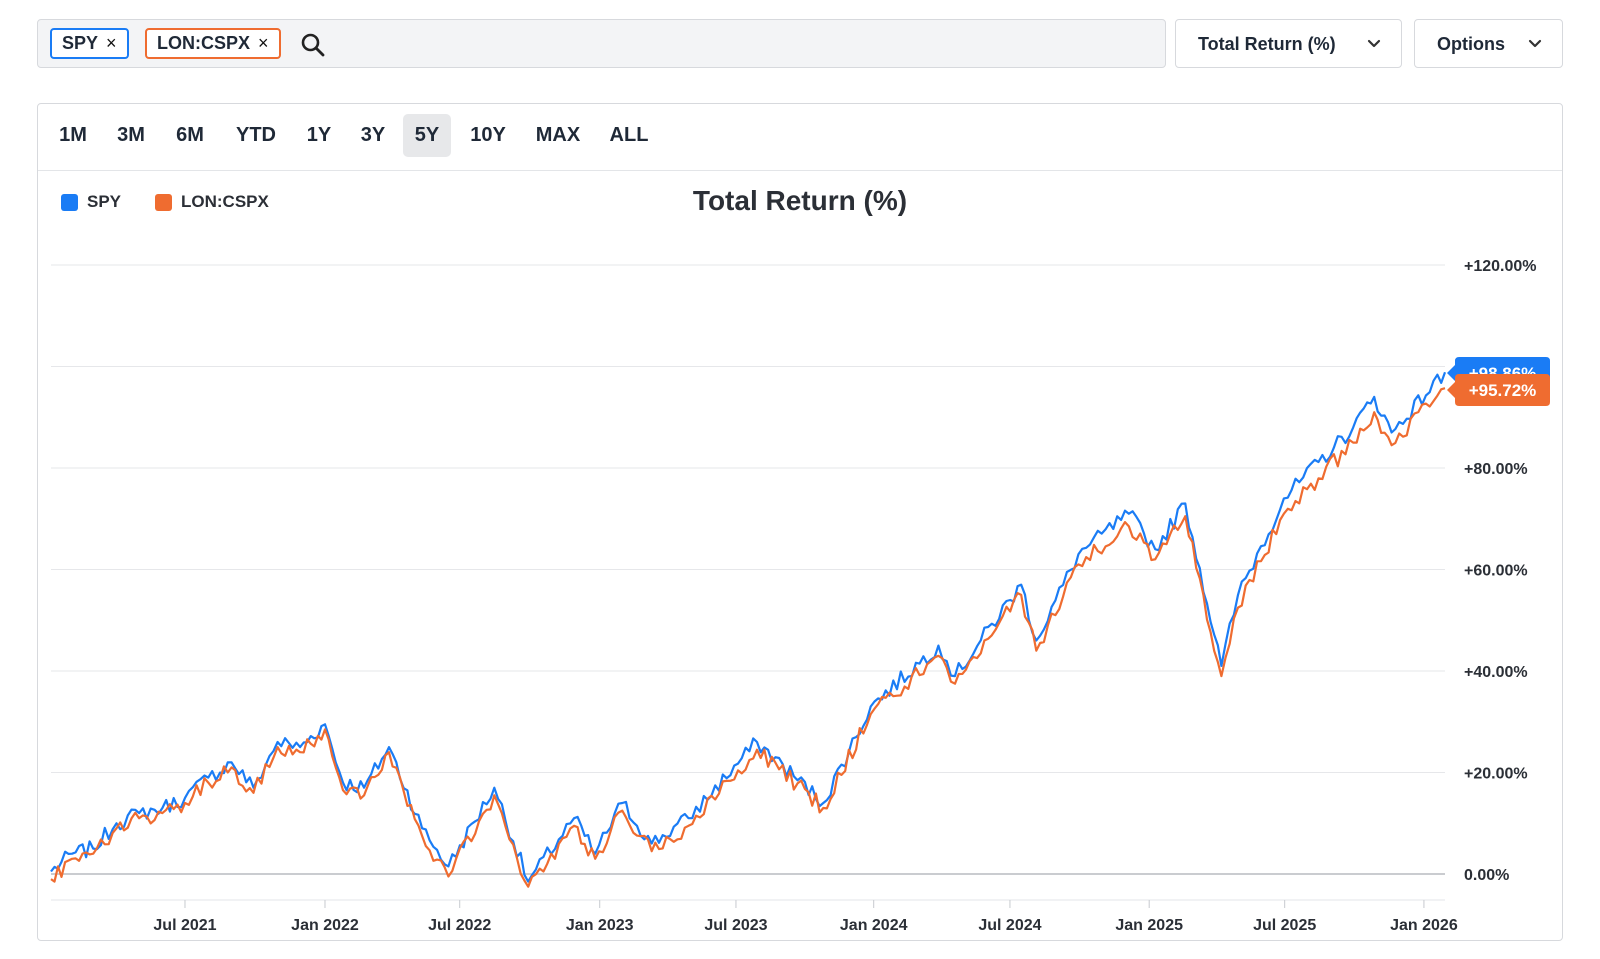 The image size is (1600, 959). Describe the element at coordinates (373, 135) in the screenshot. I see `range-tab-3y: 3Y` at that location.